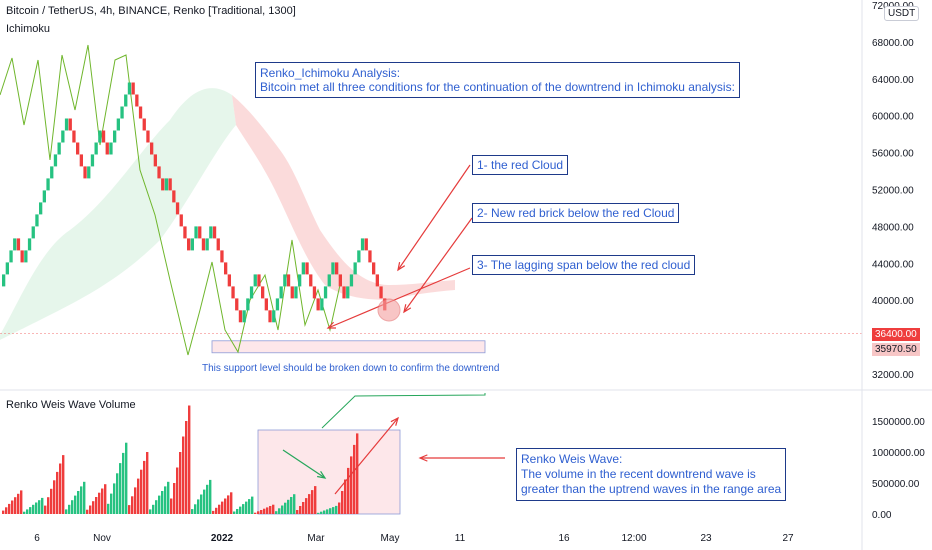 The height and width of the screenshot is (550, 932). Describe the element at coordinates (902, 13) in the screenshot. I see `currency-button: USDT` at that location.